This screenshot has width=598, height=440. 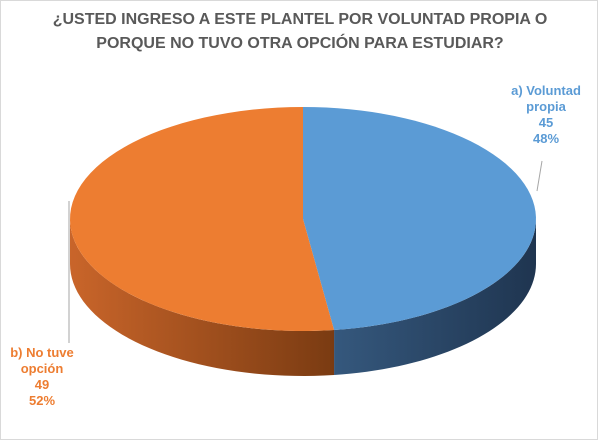 What do you see at coordinates (42, 400) in the screenshot?
I see `percent-label: 52%` at bounding box center [42, 400].